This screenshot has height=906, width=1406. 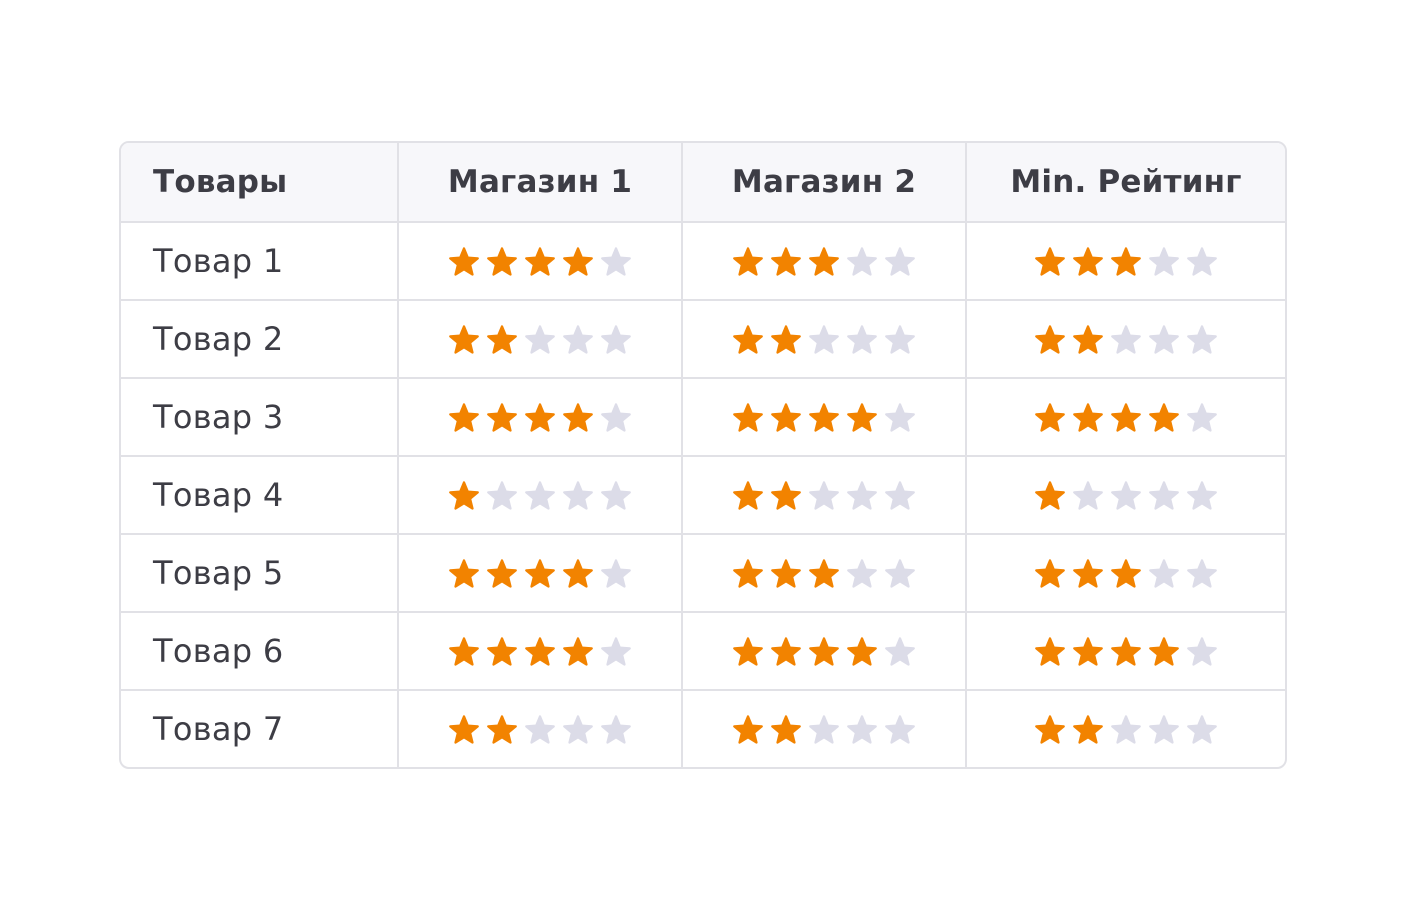 What do you see at coordinates (218, 495) in the screenshot?
I see `product-name: Товар 4` at bounding box center [218, 495].